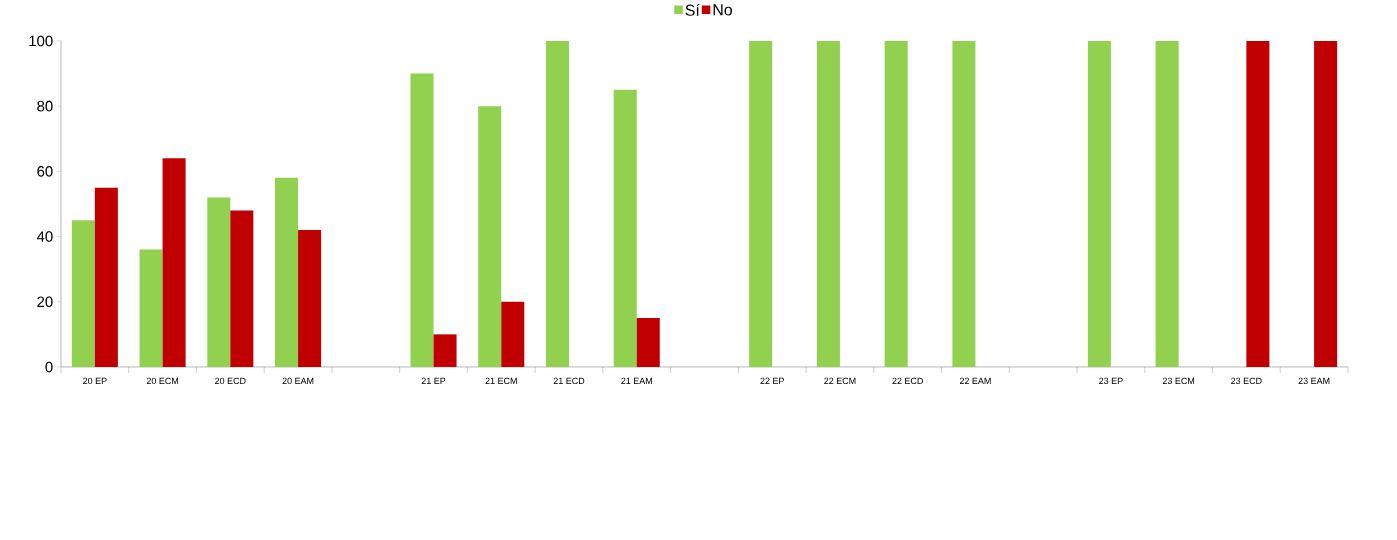 The width and height of the screenshot is (1397, 540). What do you see at coordinates (49, 367) in the screenshot?
I see `y-tick-label: 0` at bounding box center [49, 367].